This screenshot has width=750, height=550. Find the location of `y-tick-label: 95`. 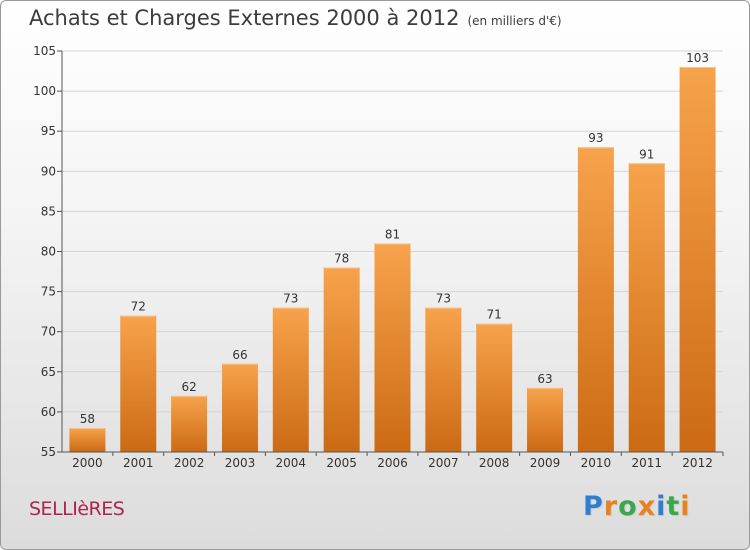

y-tick-label: 95 is located at coordinates (48, 131).